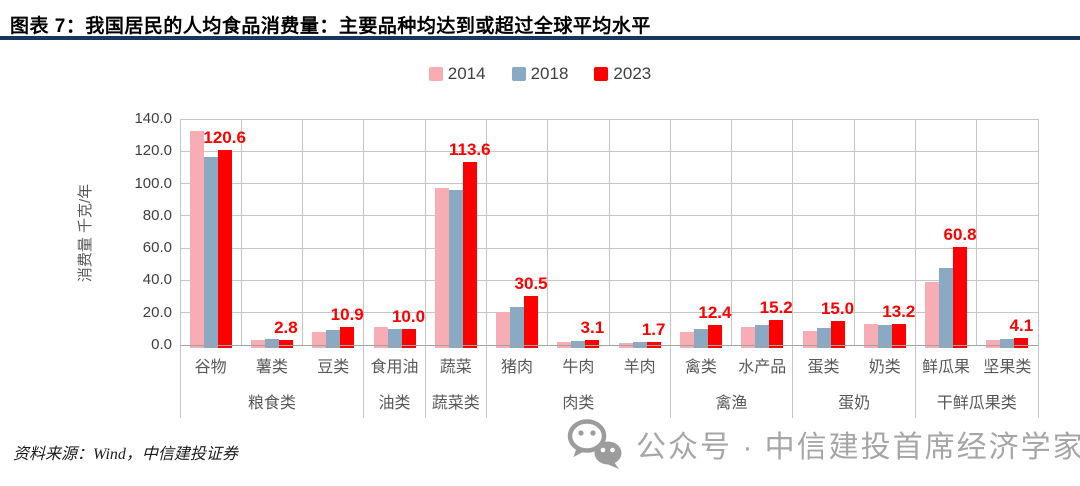 This screenshot has width=1080, height=486. I want to click on data-label-6: 3.1, so click(592, 327).